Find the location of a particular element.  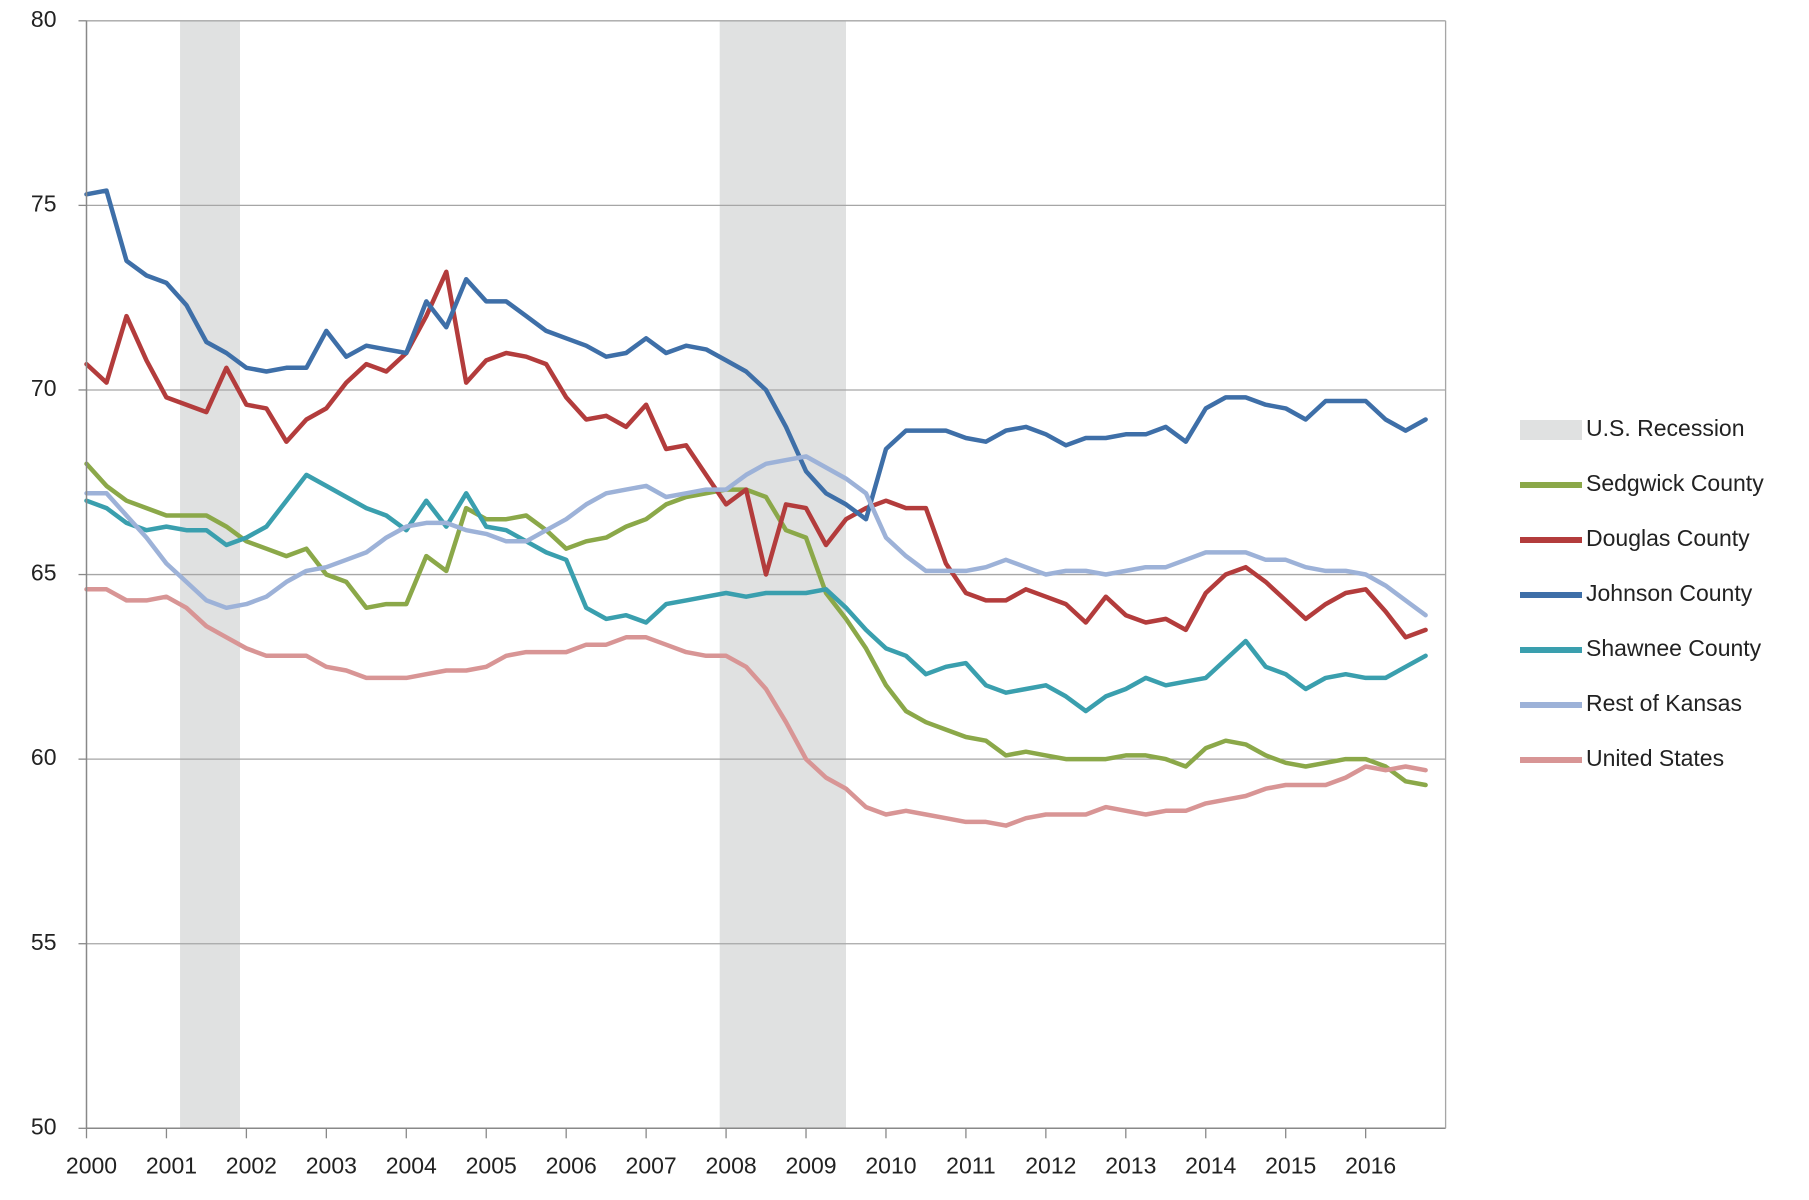

legend-label: United States is located at coordinates (1655, 758).